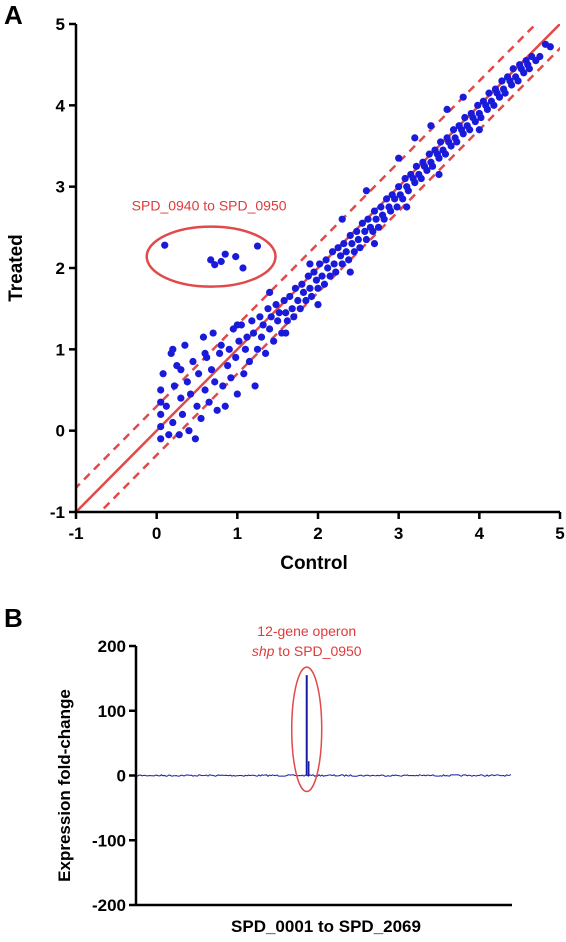 This screenshot has height=942, width=566. Describe the element at coordinates (60, 24) in the screenshot. I see `y-tick-label: 5` at that location.